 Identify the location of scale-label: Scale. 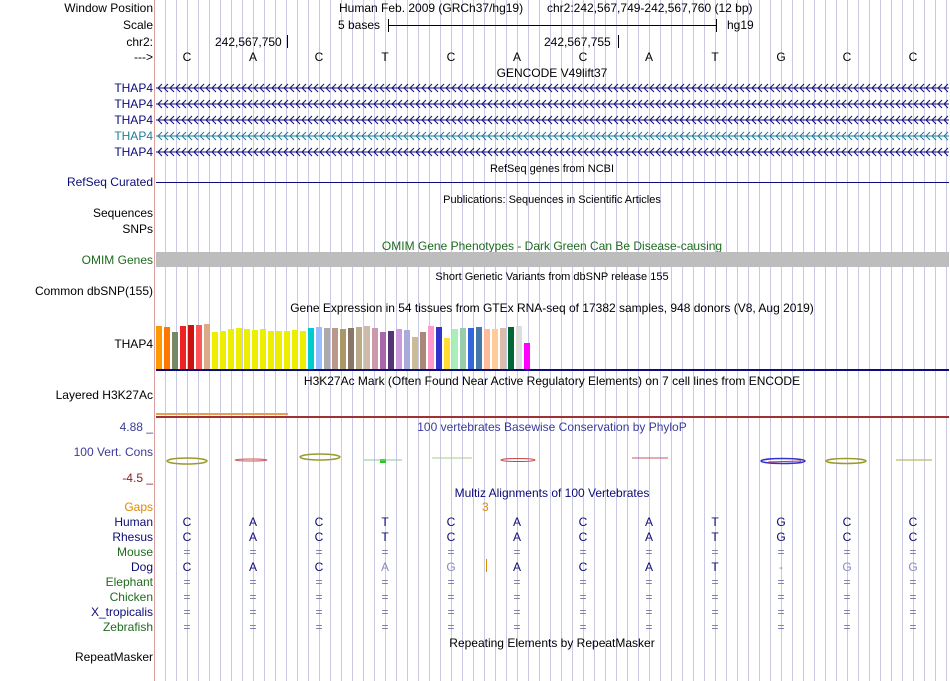
(137, 25).